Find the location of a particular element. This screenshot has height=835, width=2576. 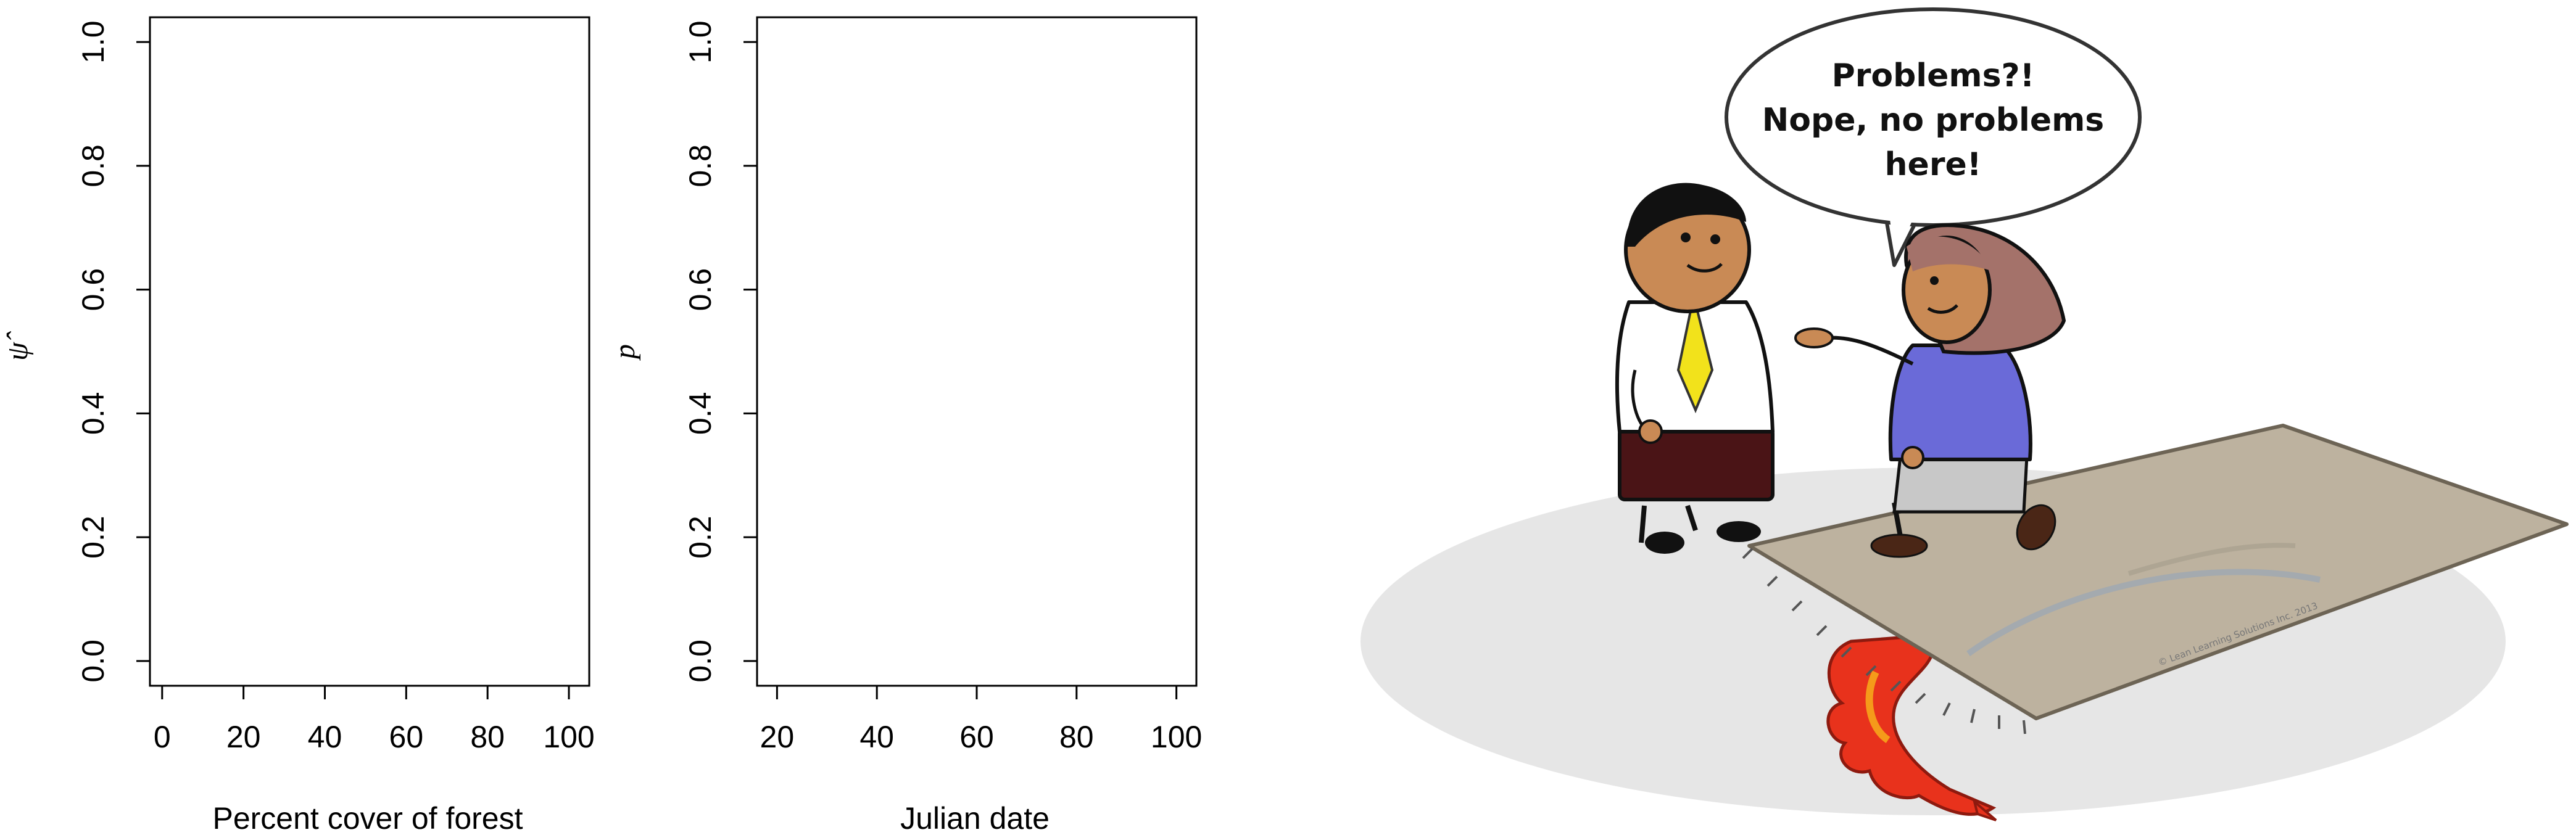

x-axis: 0 20 40 60 80 100 is located at coordinates (374, 720).